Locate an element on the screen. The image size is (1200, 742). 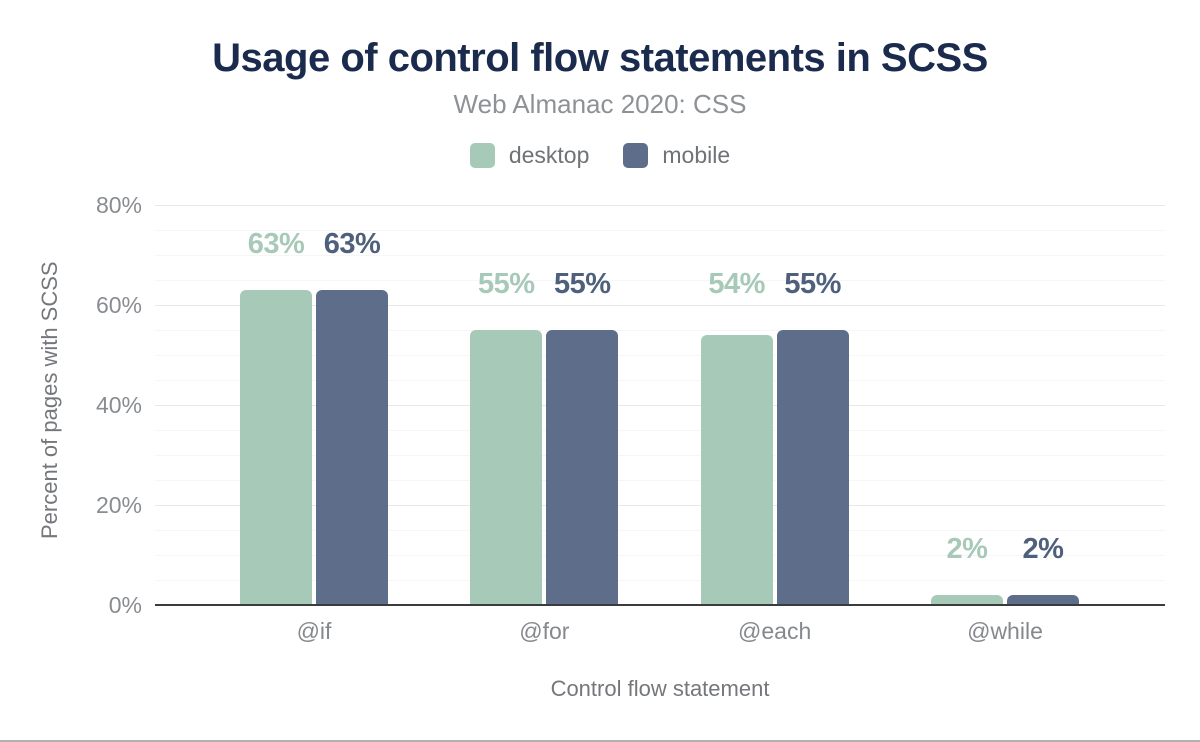
x-tick-label-for: @for is located at coordinates (544, 631).